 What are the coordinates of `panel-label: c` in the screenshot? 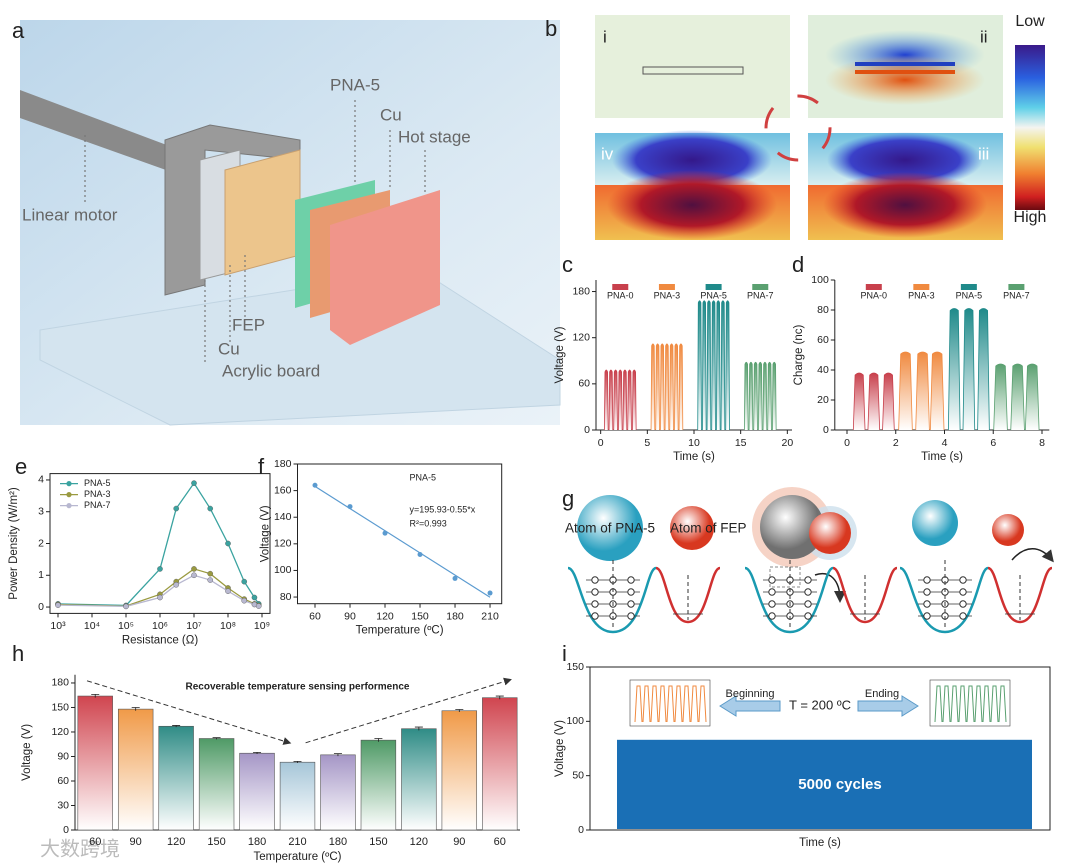 It's located at (567, 264).